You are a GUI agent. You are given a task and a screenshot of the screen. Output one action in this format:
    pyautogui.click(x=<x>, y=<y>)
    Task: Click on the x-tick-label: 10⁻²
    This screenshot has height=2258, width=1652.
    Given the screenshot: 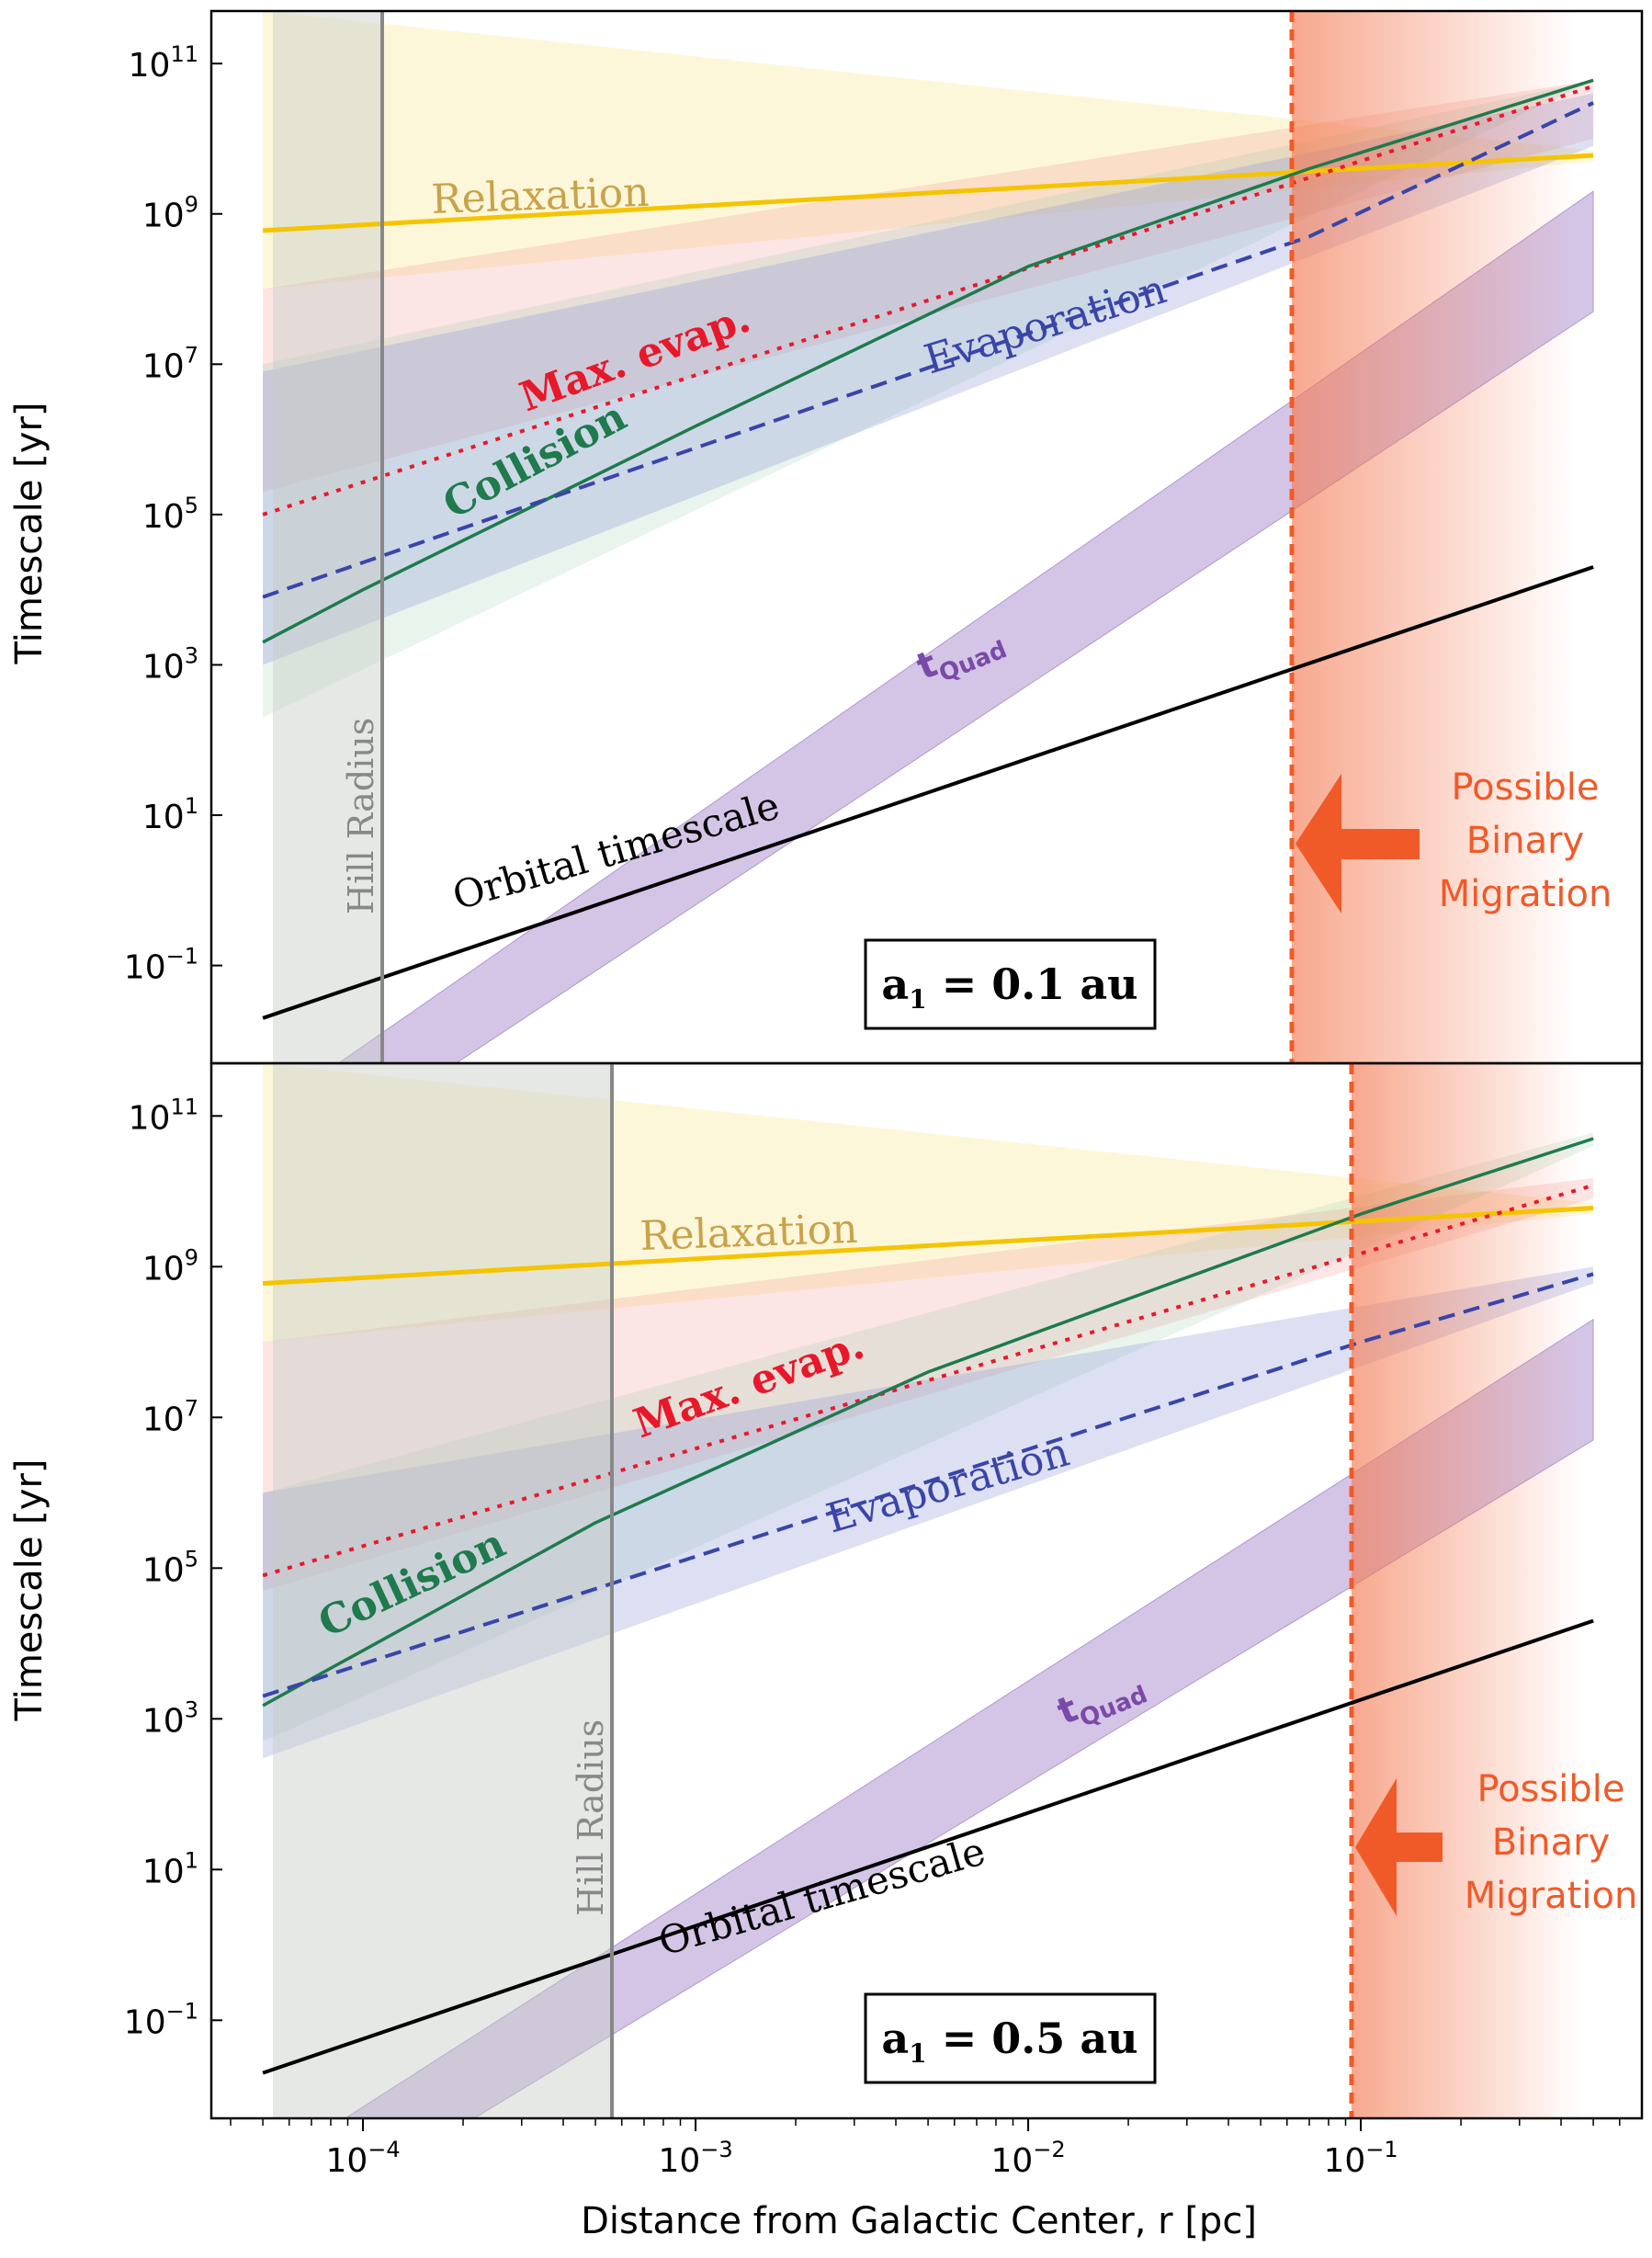 What is the action you would take?
    pyautogui.click(x=1027, y=2159)
    